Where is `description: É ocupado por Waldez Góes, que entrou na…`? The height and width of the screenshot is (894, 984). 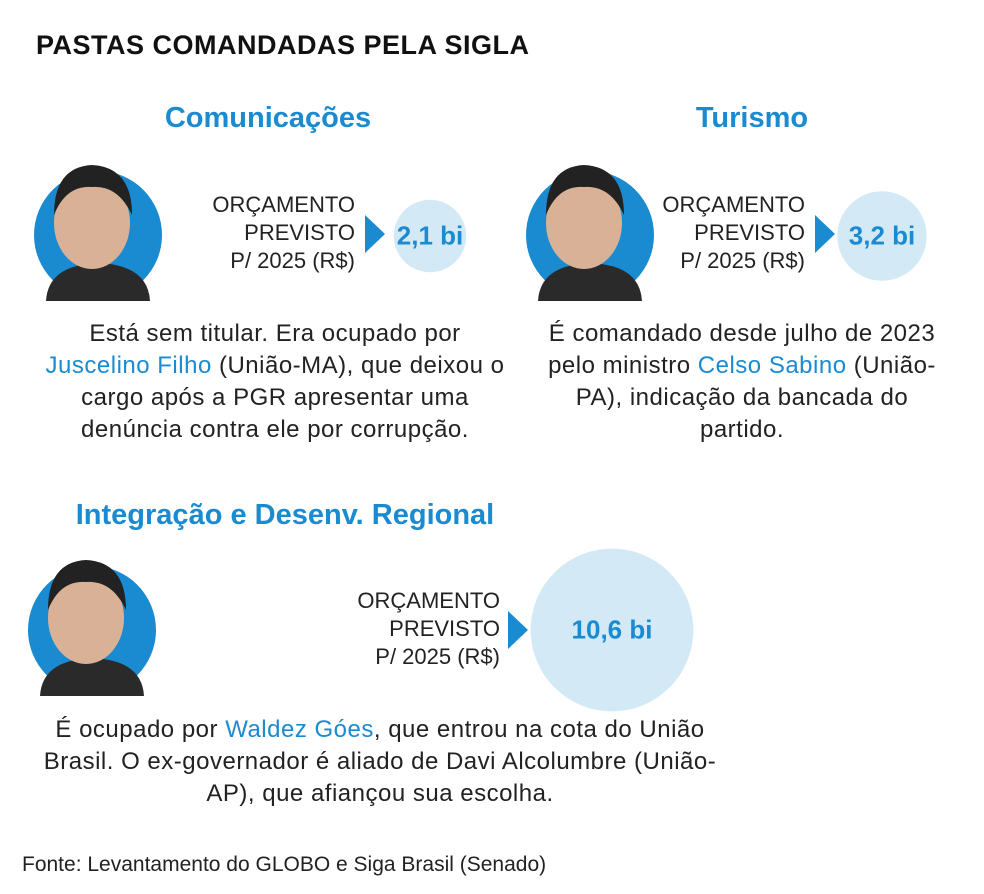
description: É ocupado por Waldez Góes, que entrou na… is located at coordinates (380, 762).